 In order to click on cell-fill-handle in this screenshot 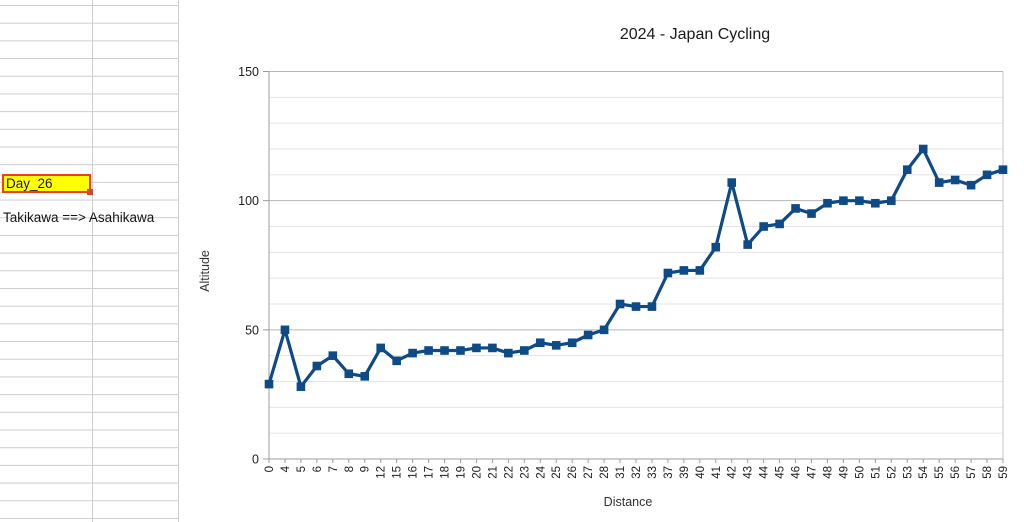, I will do `click(90, 192)`.